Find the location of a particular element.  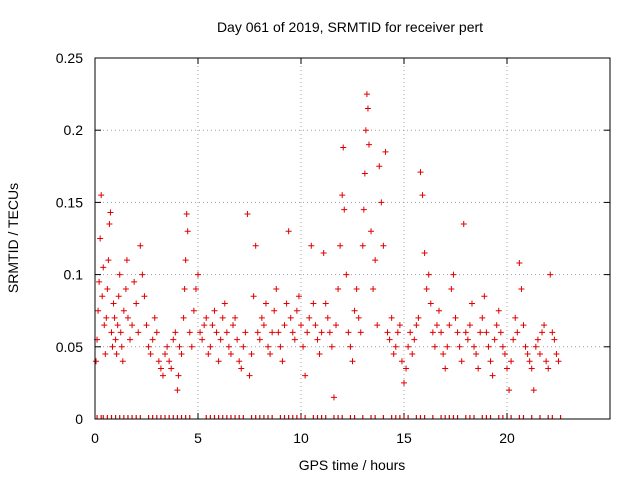

x-tick-label: 10 is located at coordinates (301, 438).